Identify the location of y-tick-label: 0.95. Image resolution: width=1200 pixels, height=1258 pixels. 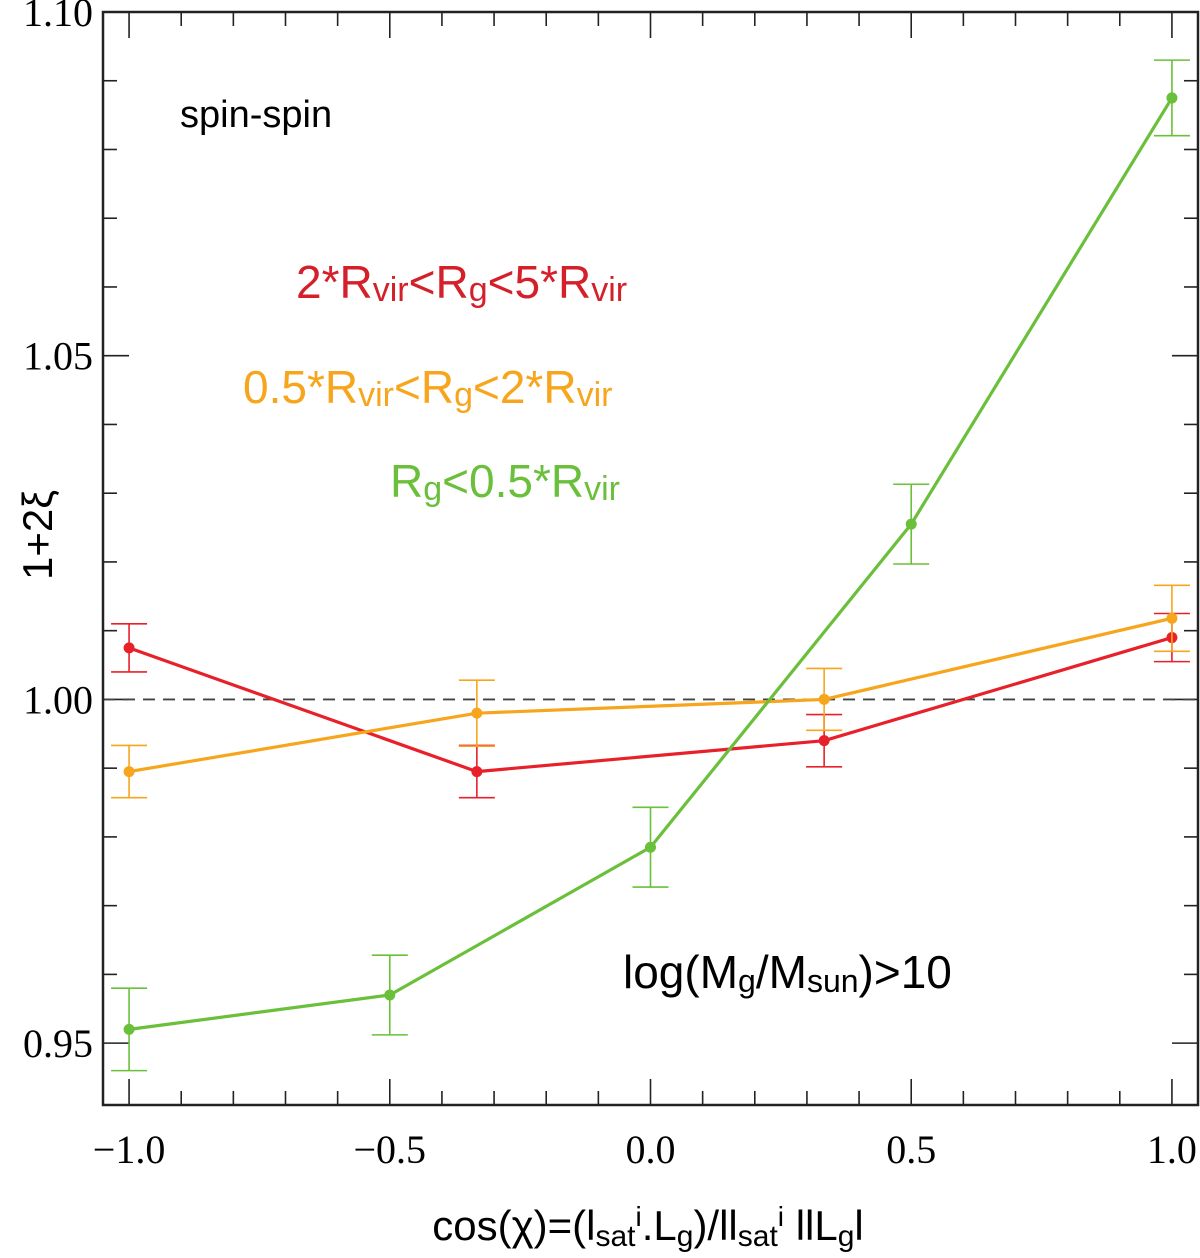
(58, 1043).